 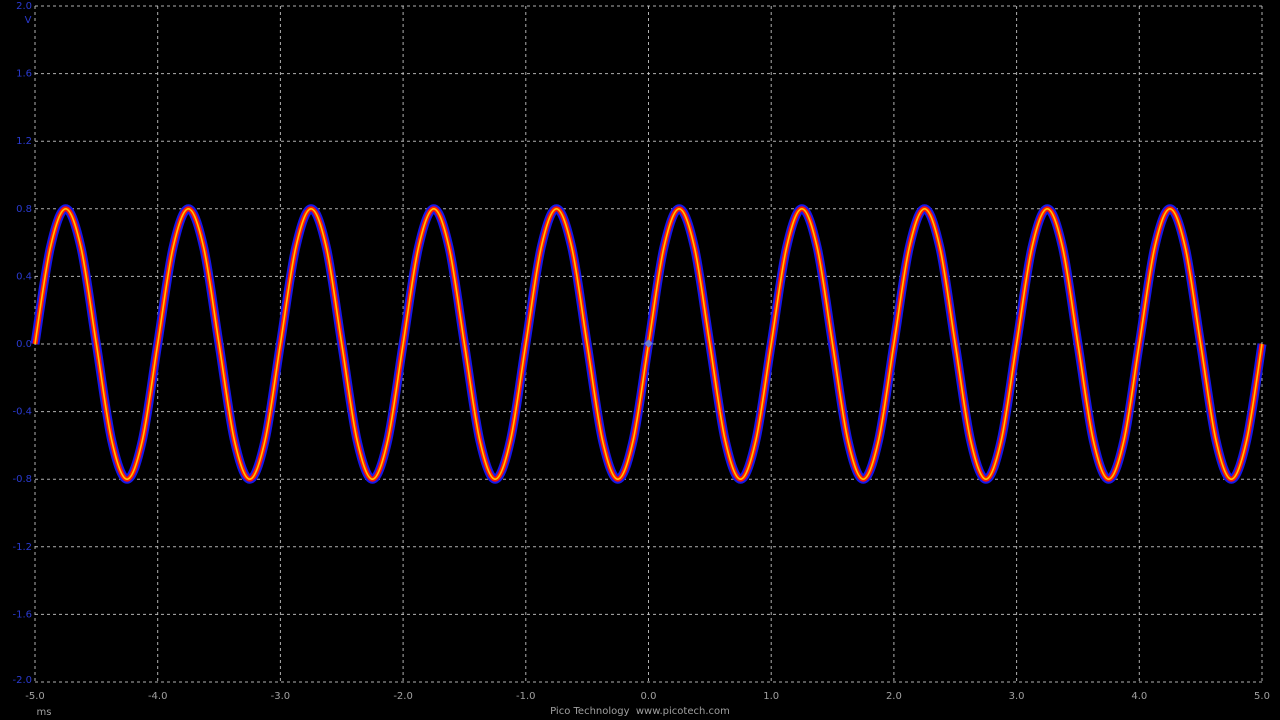 What do you see at coordinates (24, 276) in the screenshot?
I see `y-tick-label: 0.4` at bounding box center [24, 276].